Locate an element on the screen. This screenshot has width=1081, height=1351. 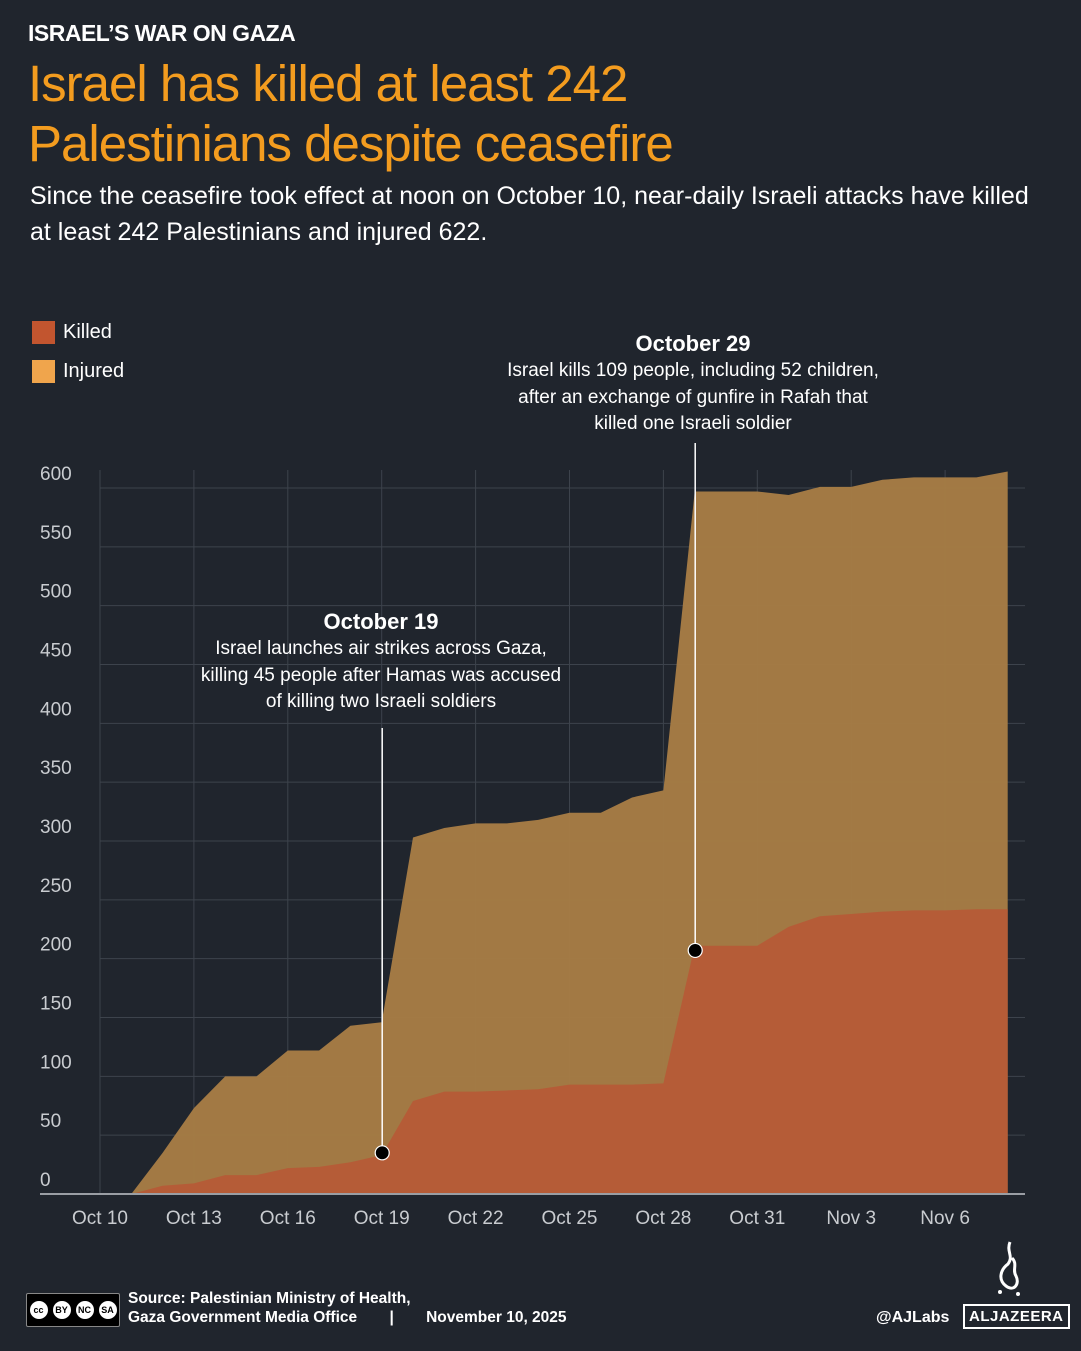
y-tick-label: 150 is located at coordinates (56, 1004).